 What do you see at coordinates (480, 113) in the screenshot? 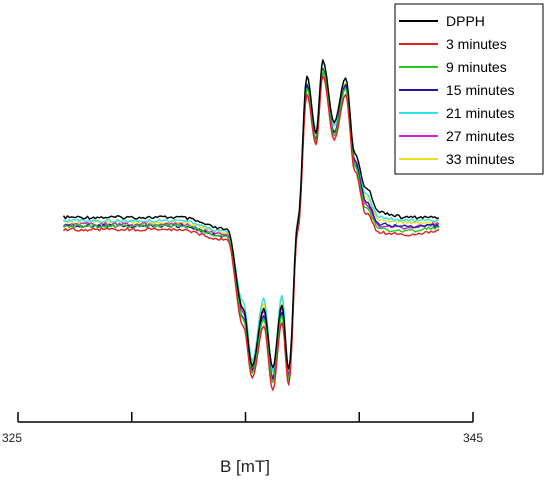
I see `legend-label-21-minutes: 21 minutes` at bounding box center [480, 113].